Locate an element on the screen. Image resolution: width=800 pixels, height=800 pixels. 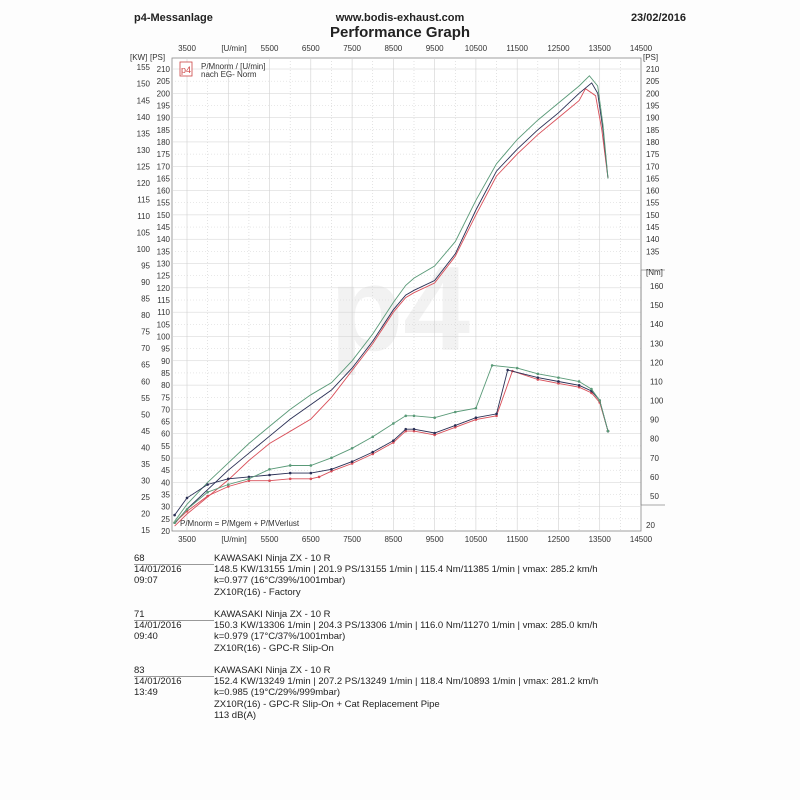
header-left: p4-Messanlage is located at coordinates (173, 18).